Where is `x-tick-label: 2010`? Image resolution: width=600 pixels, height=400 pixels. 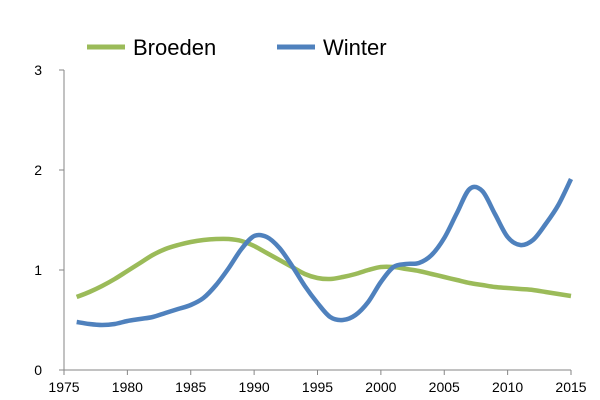 x-tick-label: 2010 is located at coordinates (507, 387).